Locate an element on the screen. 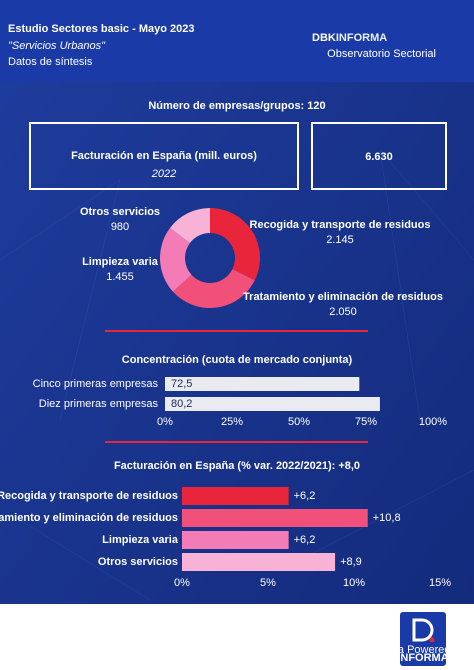  y-tick-label: Recogida y transporte de residuos is located at coordinates (89, 496).